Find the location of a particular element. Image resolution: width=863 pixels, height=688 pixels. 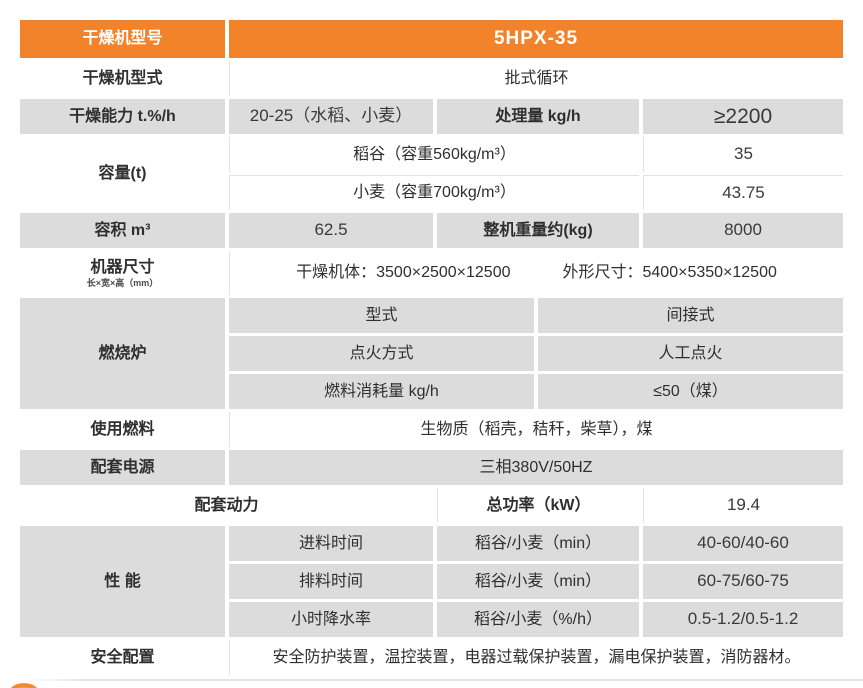

capacity-wheat-value: 43.75 is located at coordinates (743, 192).